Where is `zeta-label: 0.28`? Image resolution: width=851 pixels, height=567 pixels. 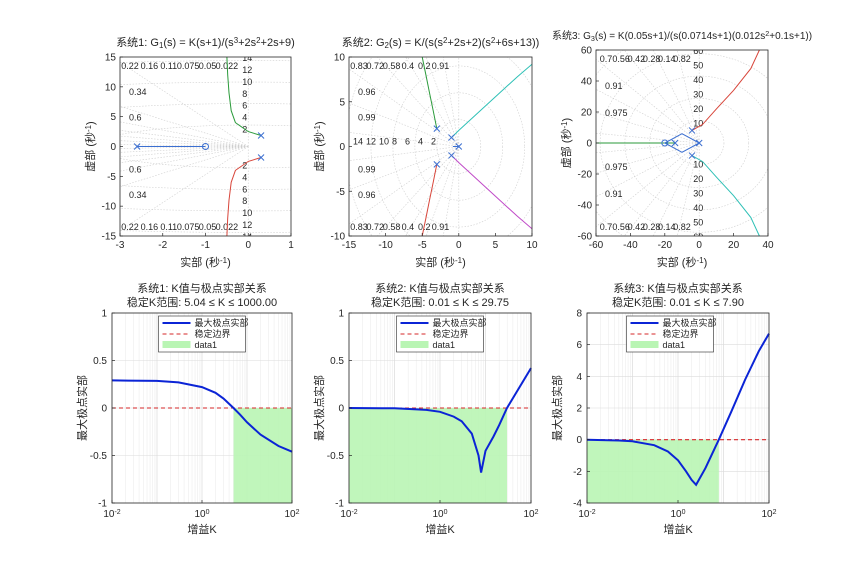 zeta-label: 0.28 is located at coordinates (652, 227).